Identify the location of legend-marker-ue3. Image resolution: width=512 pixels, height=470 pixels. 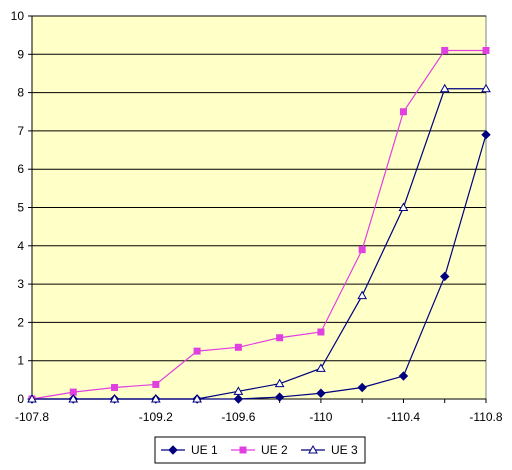
(313, 449).